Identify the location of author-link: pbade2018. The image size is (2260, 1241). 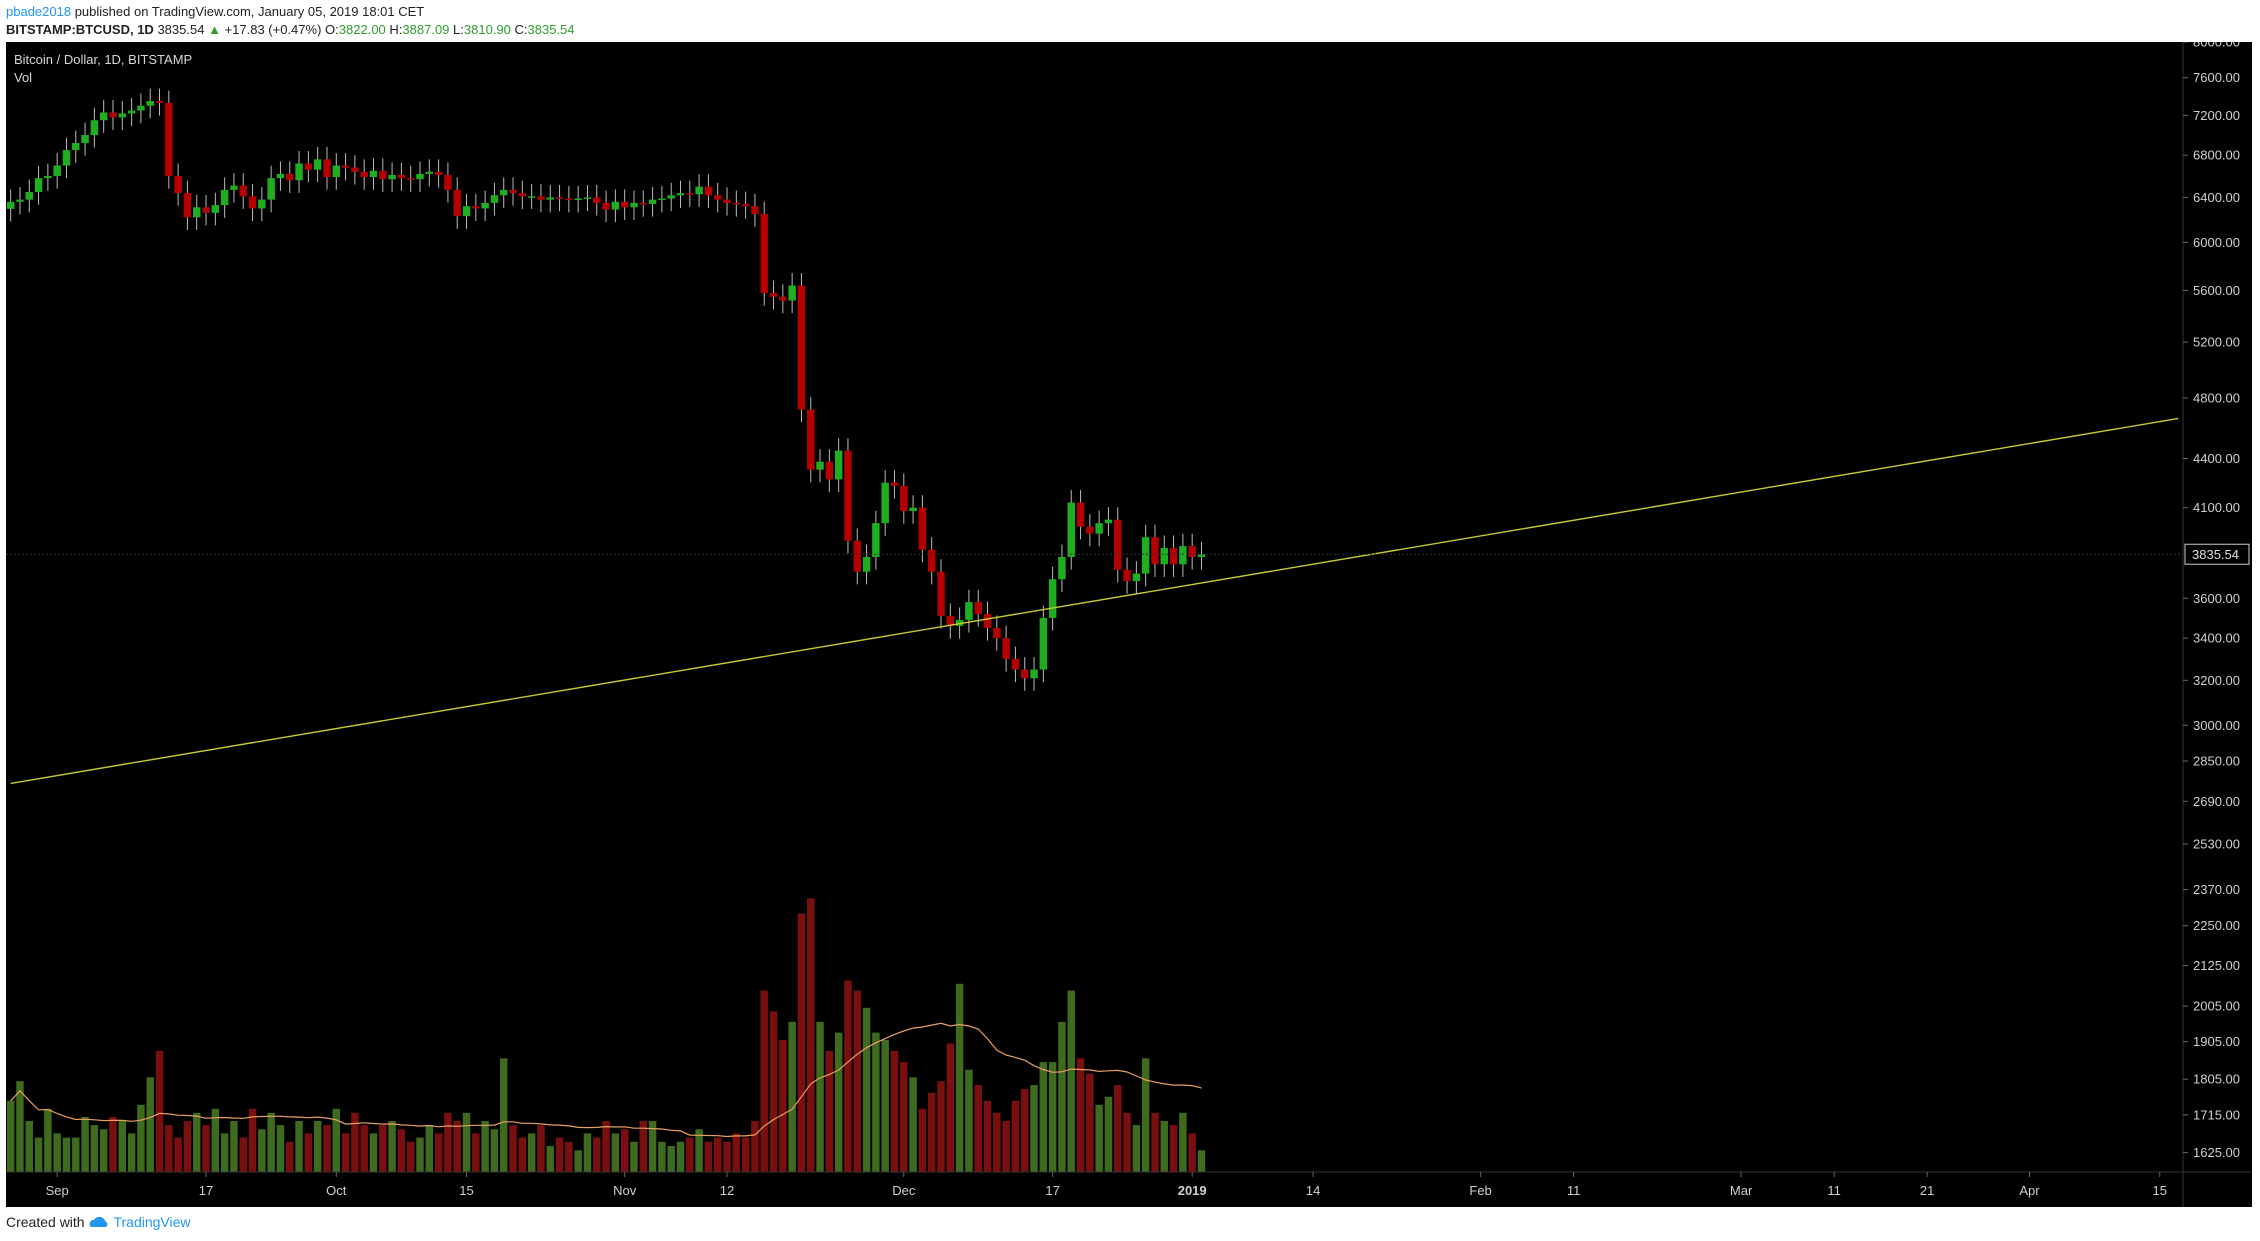
(39, 11).